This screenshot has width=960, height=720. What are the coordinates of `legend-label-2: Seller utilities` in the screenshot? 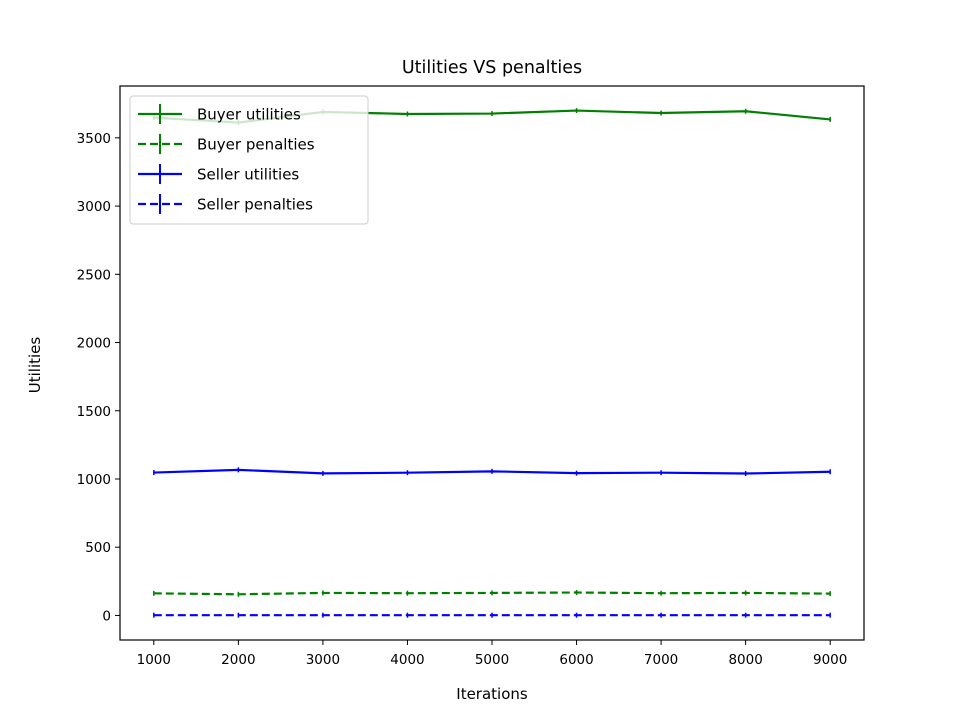 It's located at (248, 175).